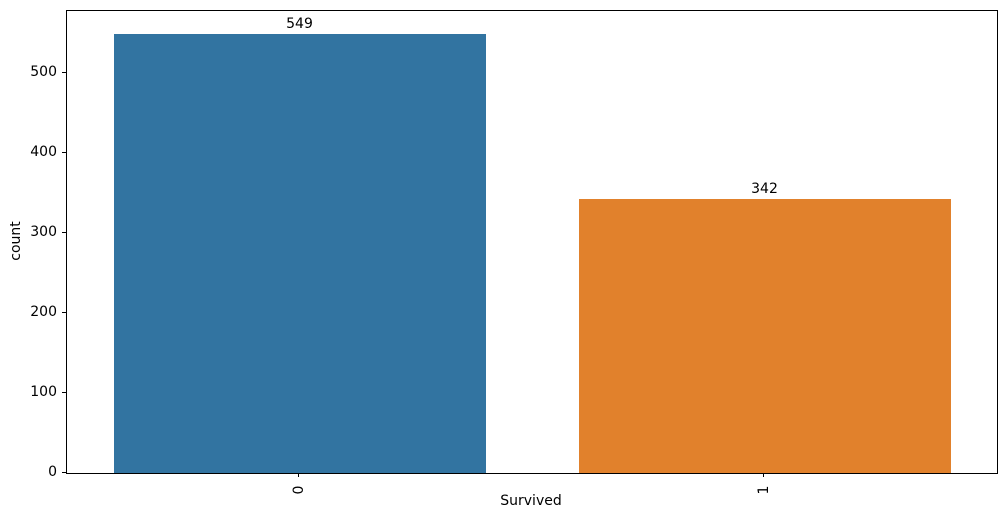  Describe the element at coordinates (43, 312) in the screenshot. I see `y-tick-label: 200` at that location.